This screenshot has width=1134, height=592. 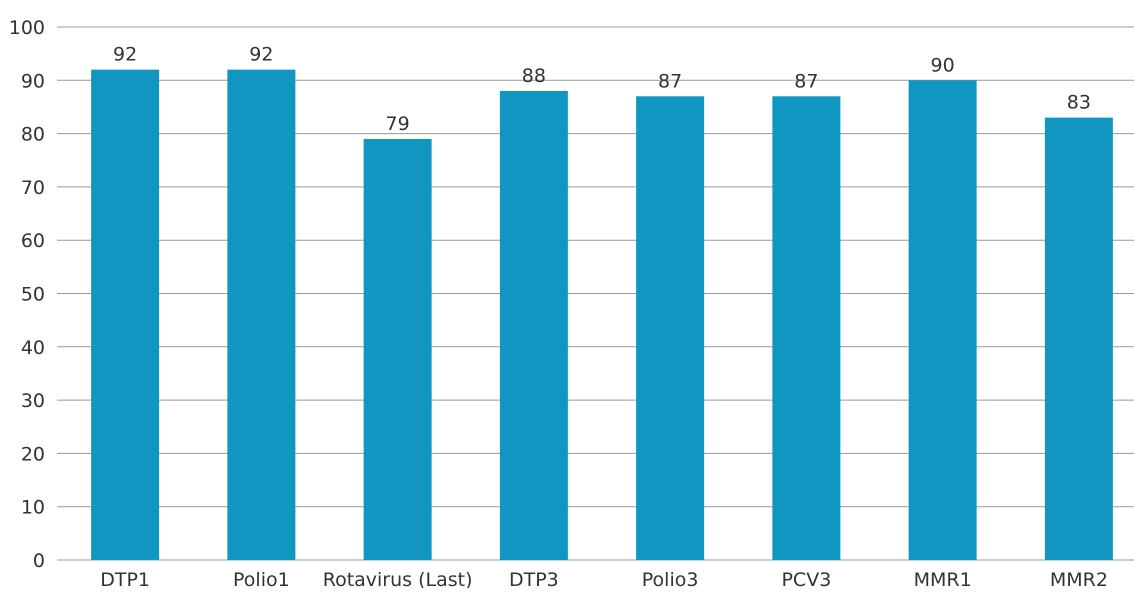 I want to click on category-label-5: PCV3, so click(x=806, y=578).